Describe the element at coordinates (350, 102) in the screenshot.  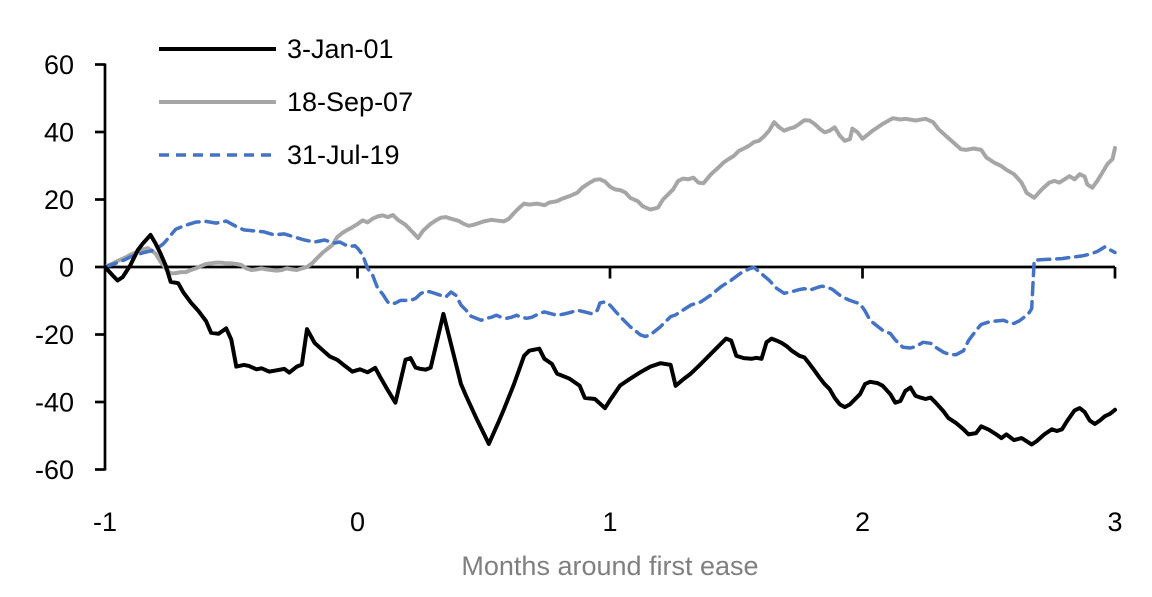
I see `legend-label-18-sep-07: 18-Sep-07` at that location.